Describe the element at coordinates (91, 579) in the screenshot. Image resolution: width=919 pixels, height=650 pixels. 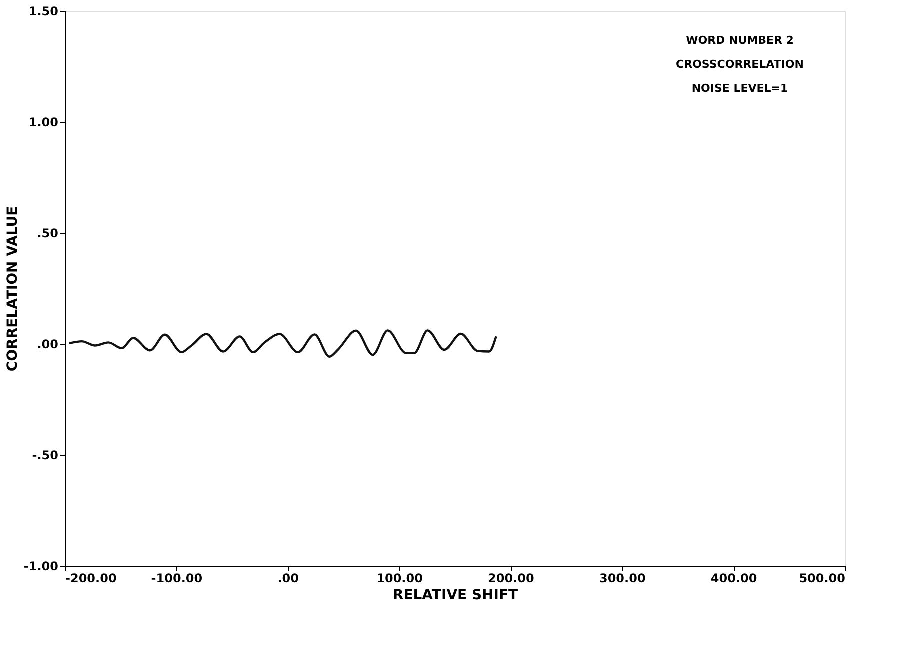
I see `x-tick-label: -200.00` at that location.